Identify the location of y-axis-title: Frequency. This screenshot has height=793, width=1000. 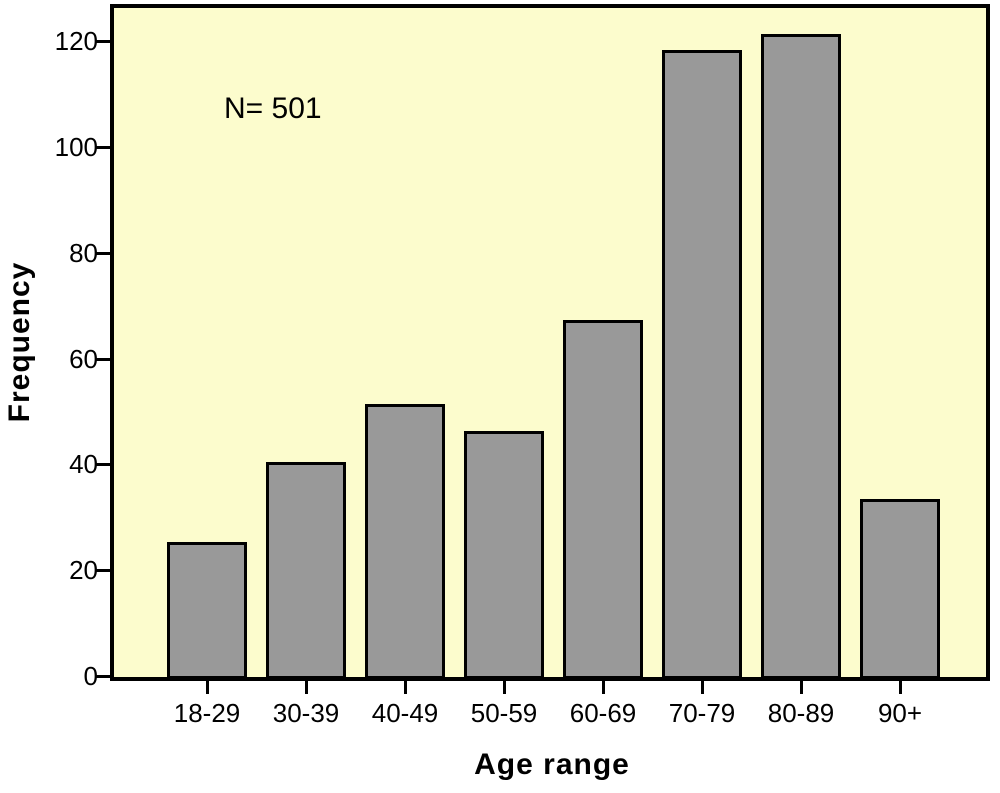
(19, 342).